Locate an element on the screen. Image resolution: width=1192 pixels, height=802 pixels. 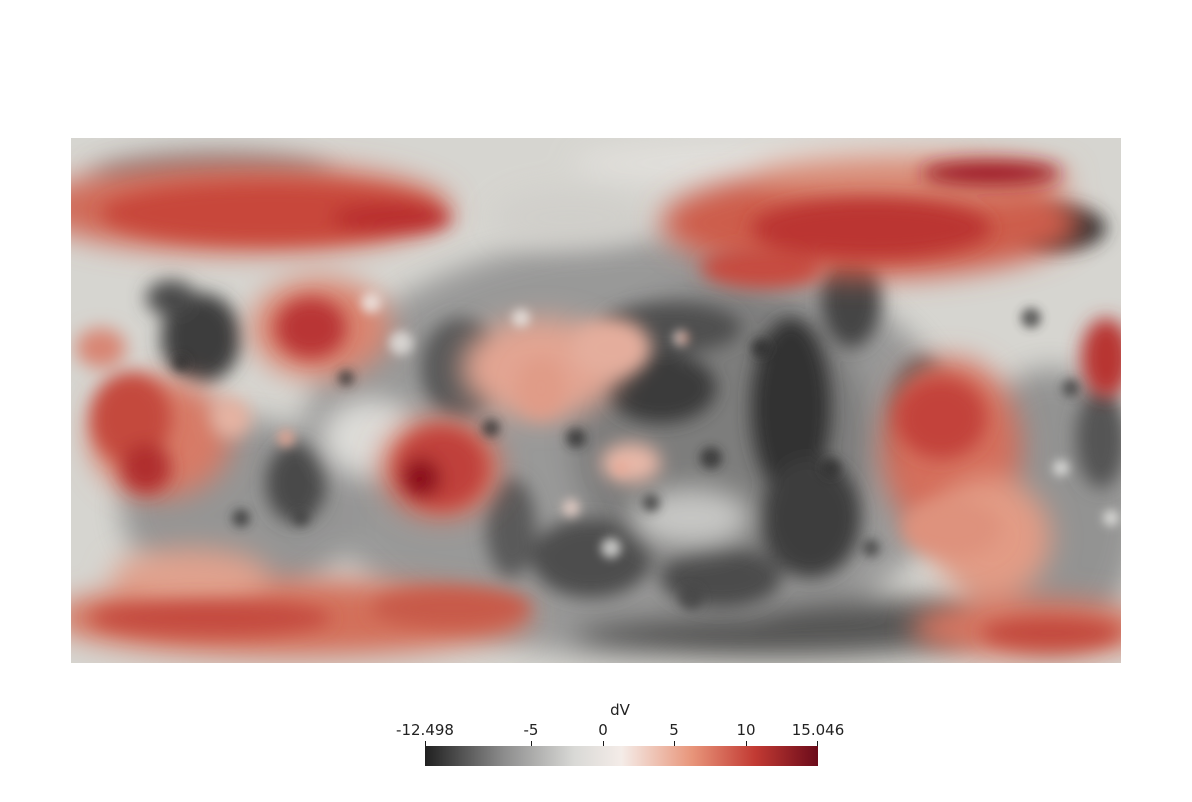
colorbar-tick-label: 10 is located at coordinates (746, 730).